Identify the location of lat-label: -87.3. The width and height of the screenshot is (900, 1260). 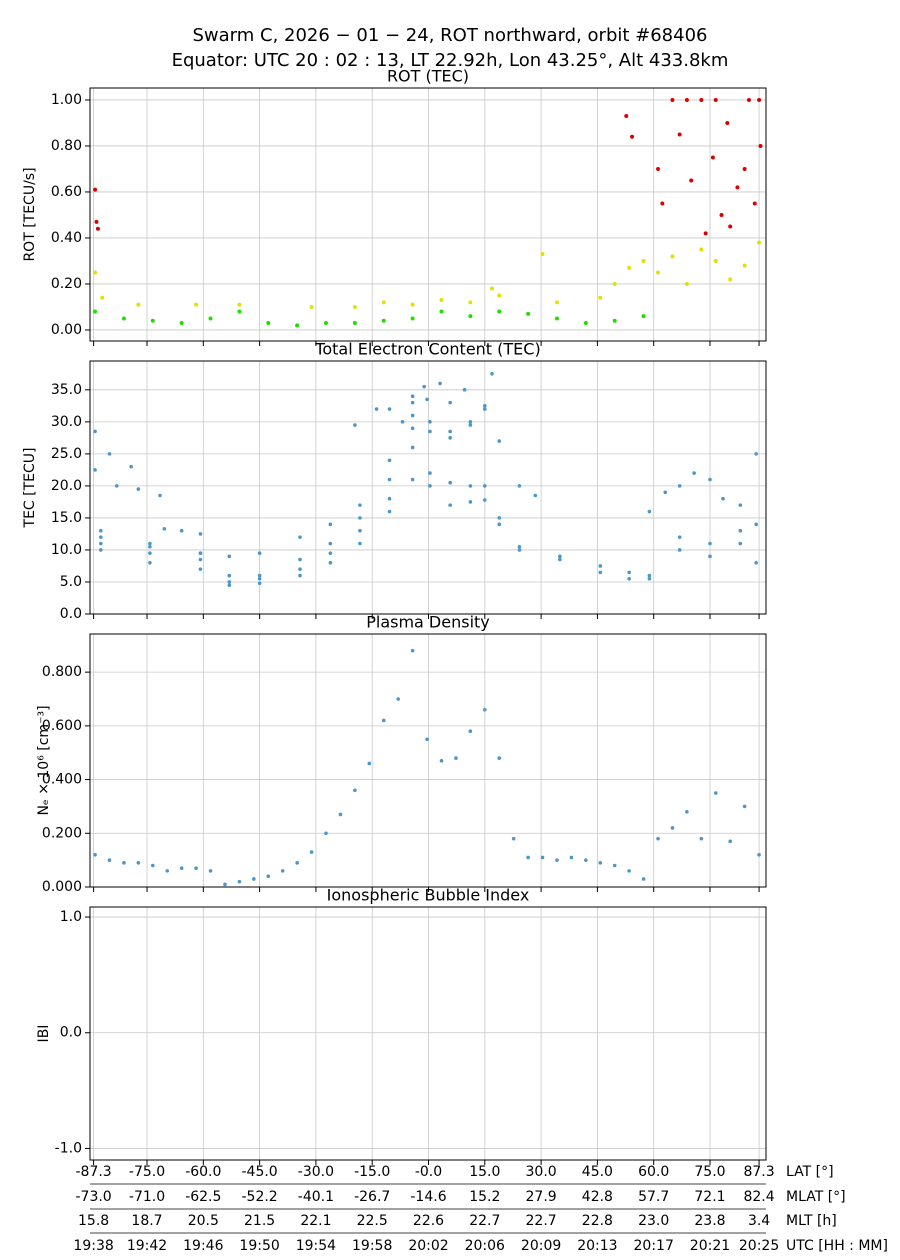
(93, 1172).